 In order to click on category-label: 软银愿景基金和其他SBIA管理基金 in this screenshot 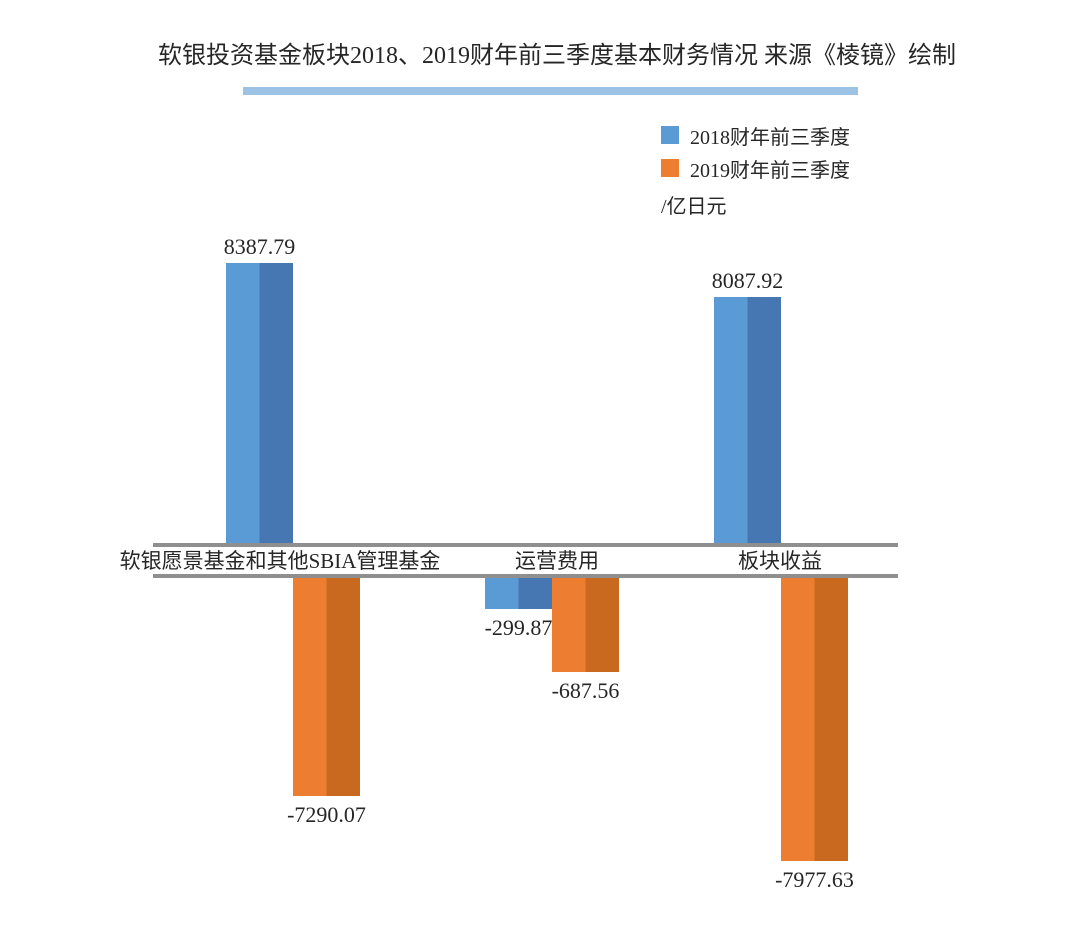, I will do `click(280, 561)`.